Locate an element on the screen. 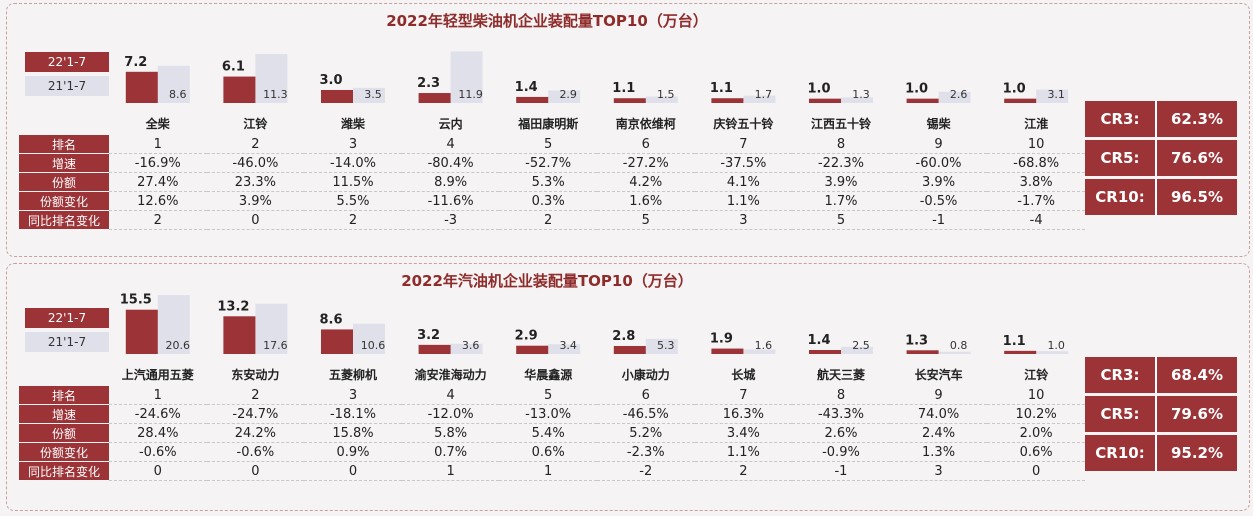  table-cell: -1 is located at coordinates (841, 471).